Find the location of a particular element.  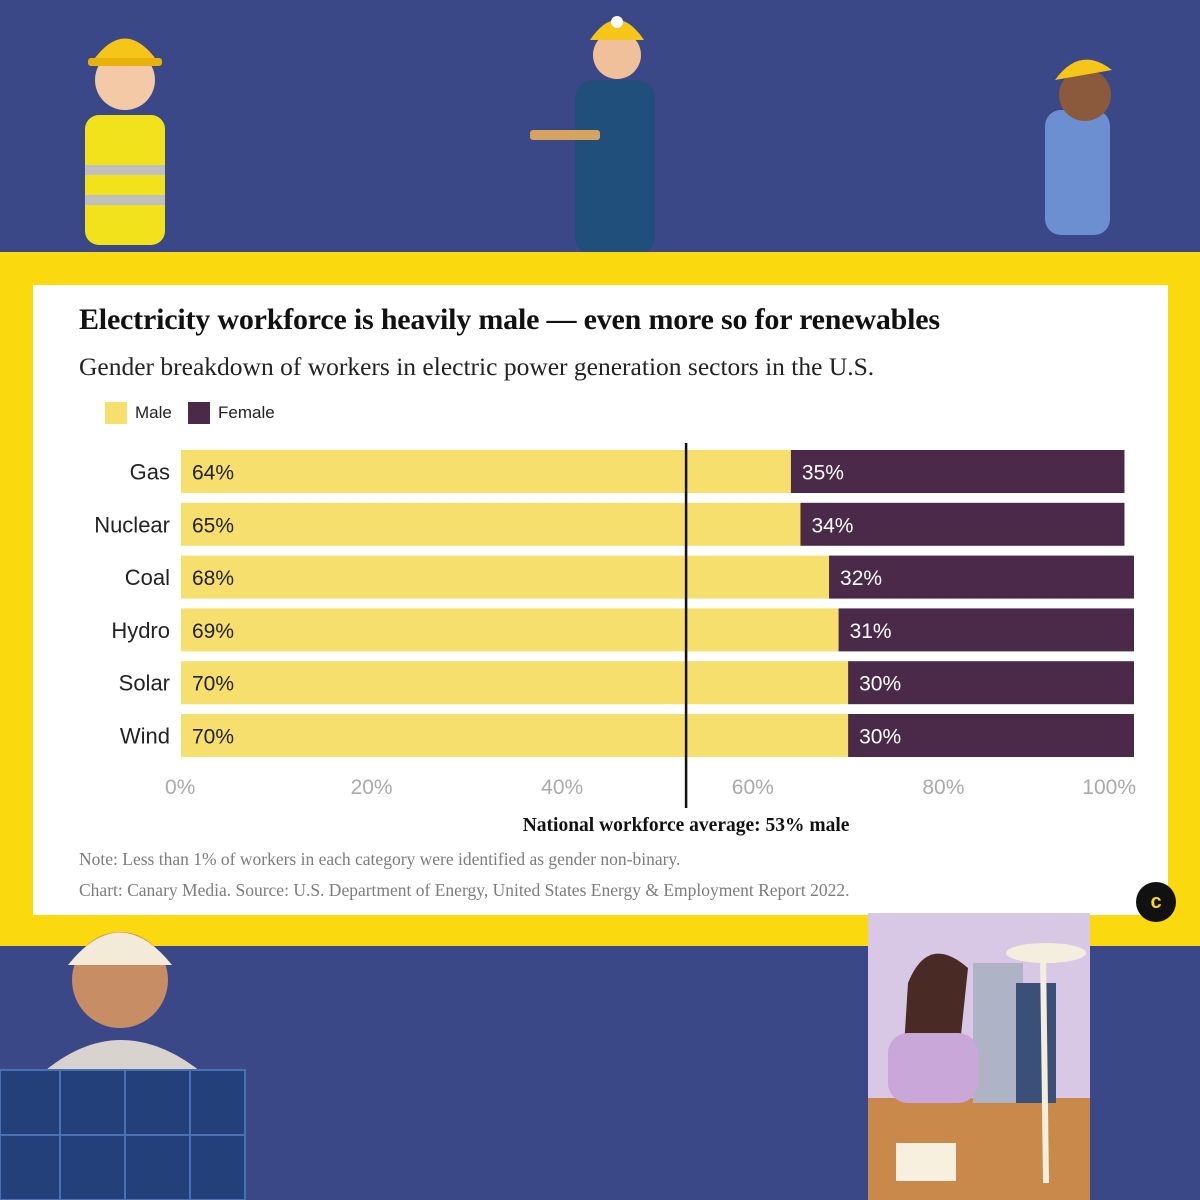

bar-male-nuclear is located at coordinates (491, 524).